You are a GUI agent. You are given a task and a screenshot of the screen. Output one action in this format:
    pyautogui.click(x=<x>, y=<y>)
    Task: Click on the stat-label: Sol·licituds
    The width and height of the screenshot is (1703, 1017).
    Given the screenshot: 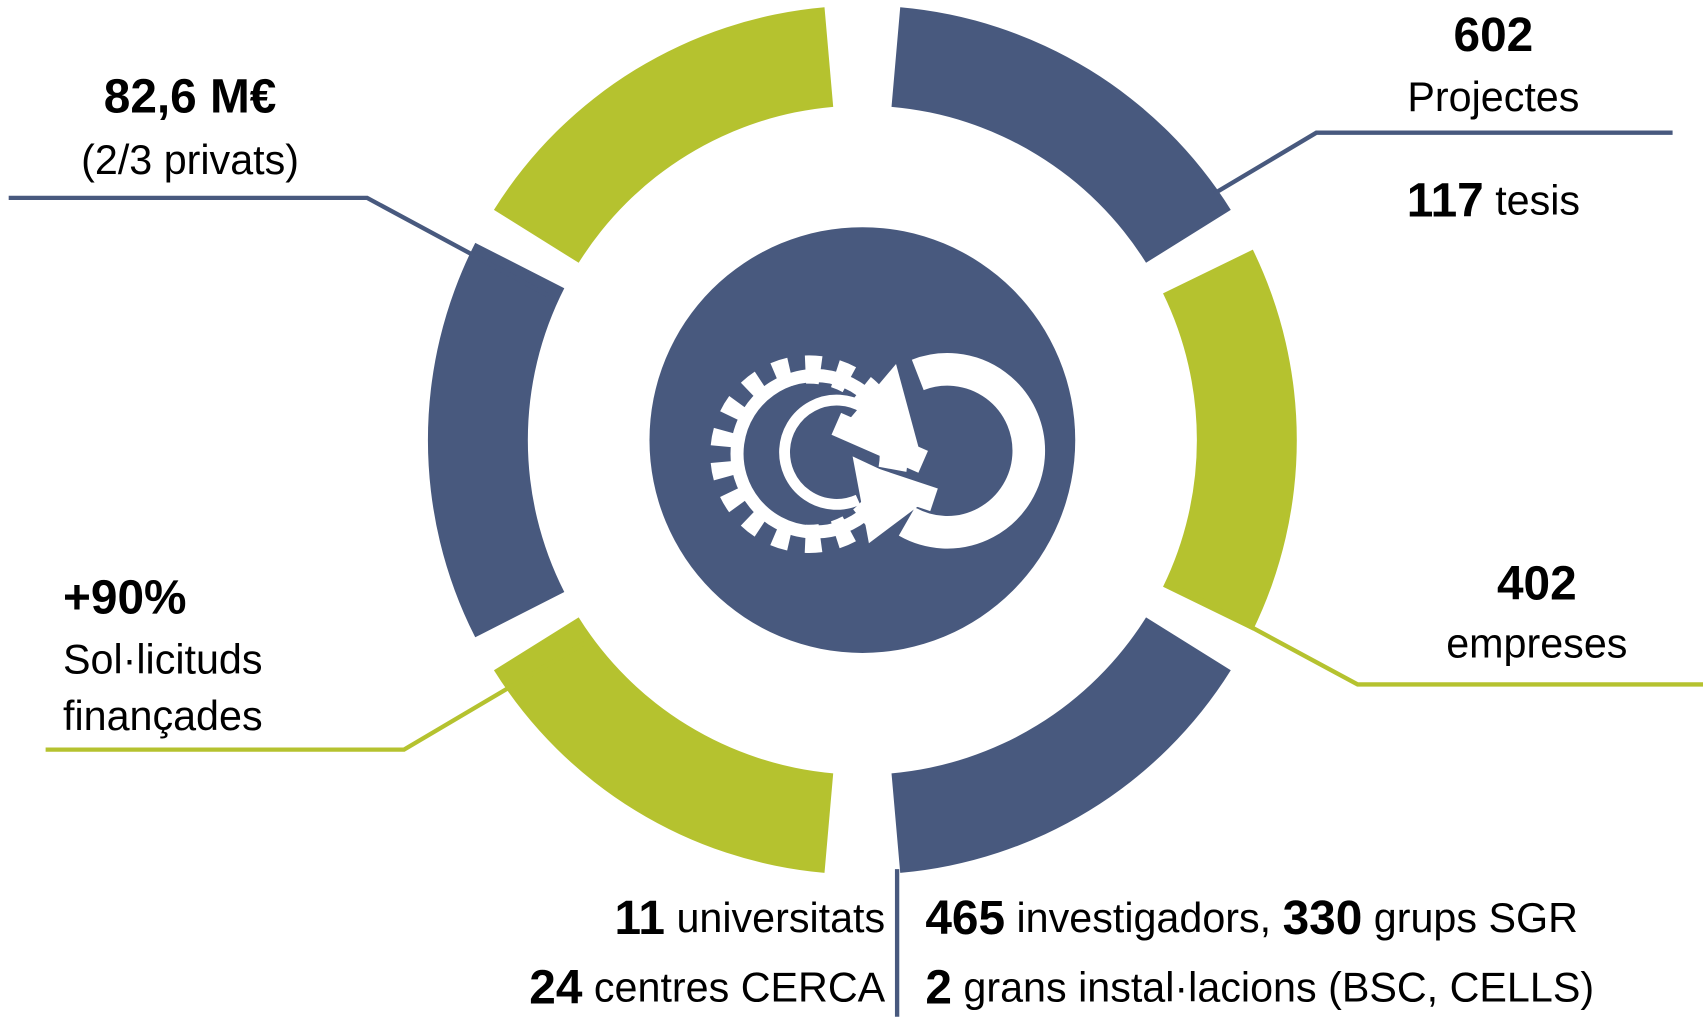 What is the action you would take?
    pyautogui.click(x=163, y=660)
    